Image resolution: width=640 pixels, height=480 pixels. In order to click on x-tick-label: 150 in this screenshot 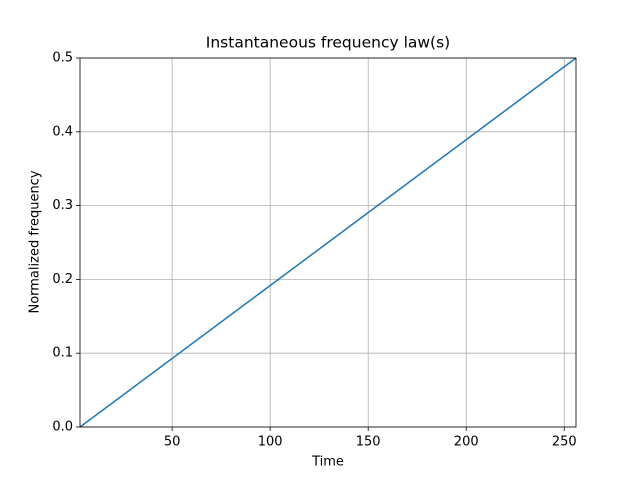, I will do `click(368, 442)`.